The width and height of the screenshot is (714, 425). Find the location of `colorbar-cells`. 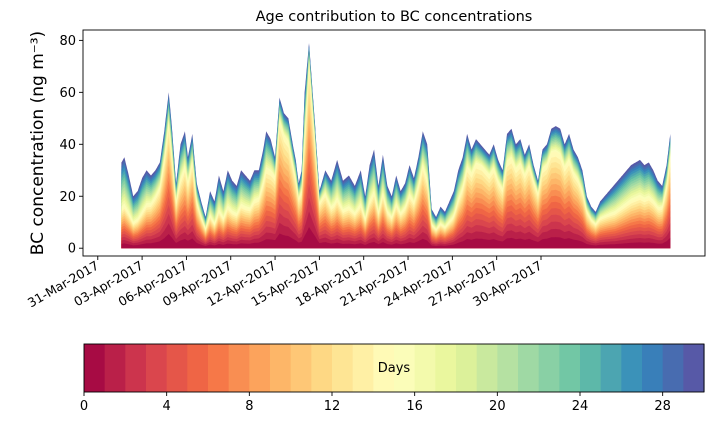

colorbar-cells is located at coordinates (394, 368).